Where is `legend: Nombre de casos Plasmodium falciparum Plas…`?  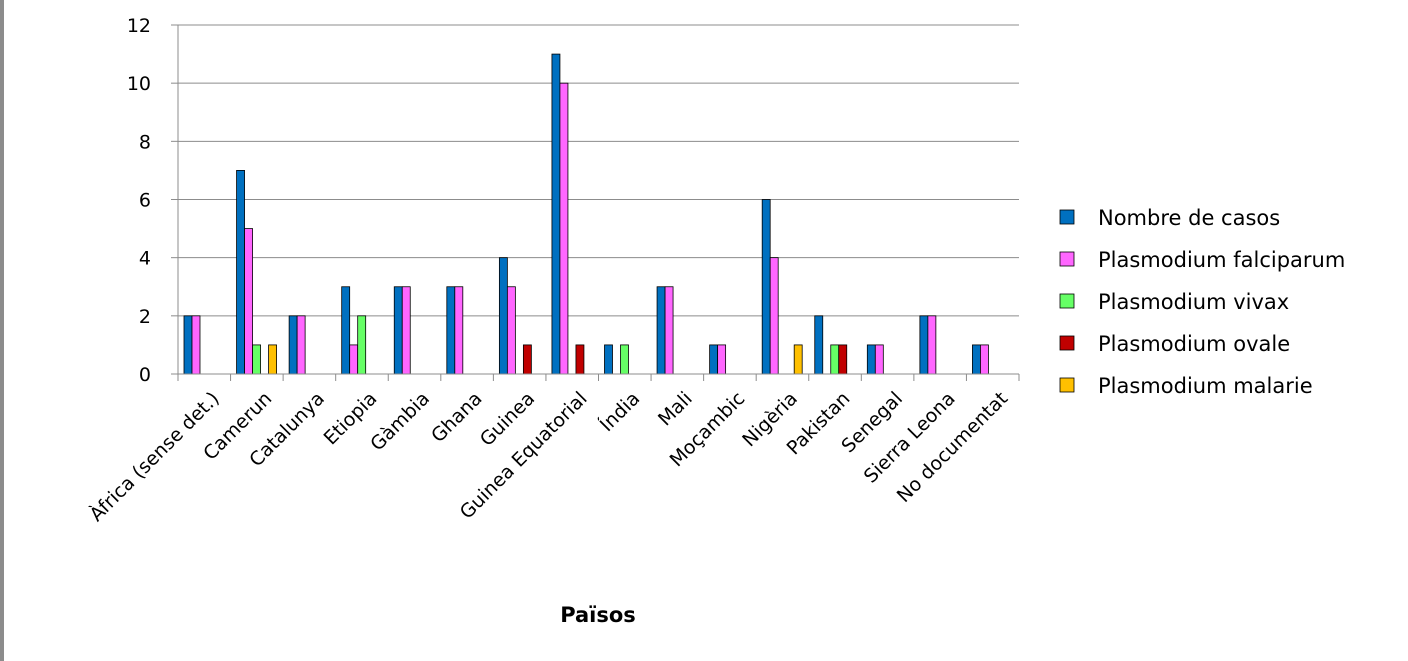 legend: Nombre de casos Plasmodium falciparum Plas… is located at coordinates (1202, 302).